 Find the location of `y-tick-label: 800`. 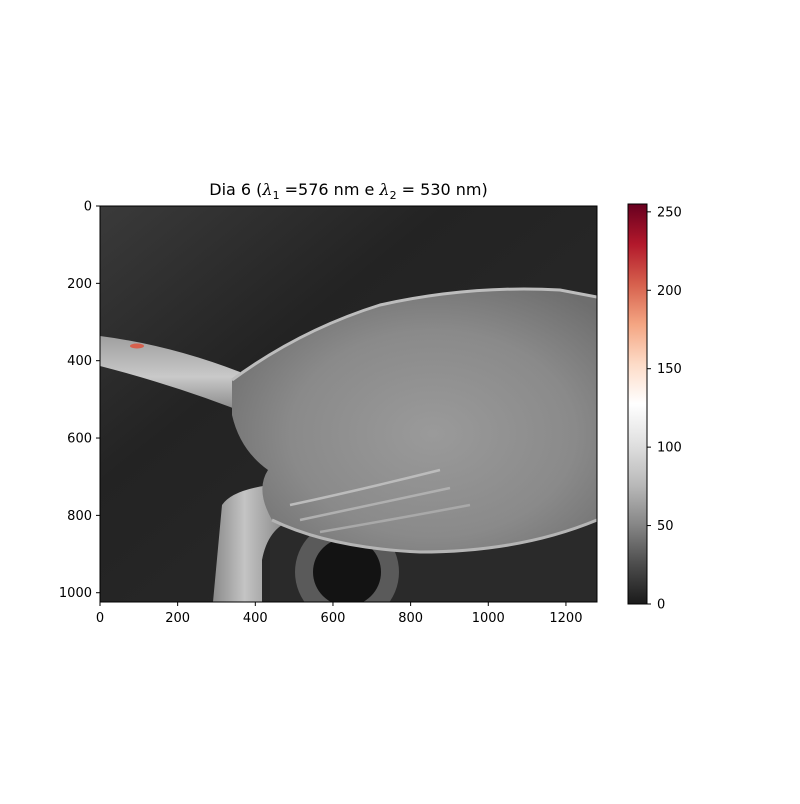

y-tick-label: 800 is located at coordinates (79, 516).